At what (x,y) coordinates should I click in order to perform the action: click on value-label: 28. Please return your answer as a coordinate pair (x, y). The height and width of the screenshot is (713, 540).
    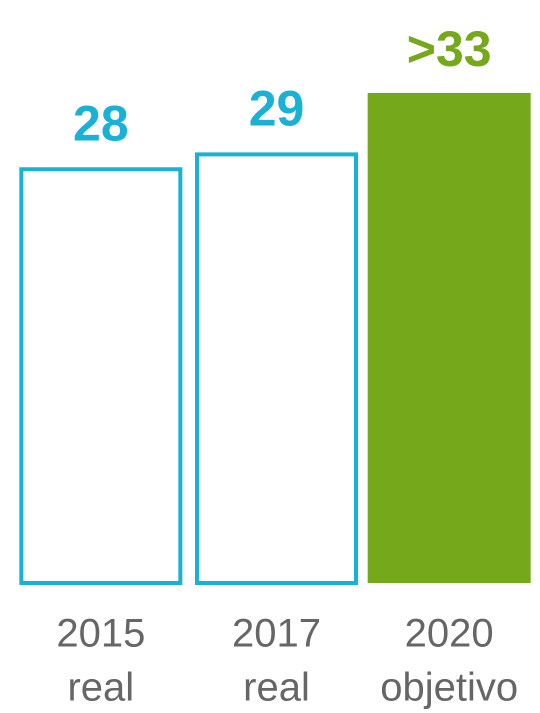
    Looking at the image, I should click on (101, 123).